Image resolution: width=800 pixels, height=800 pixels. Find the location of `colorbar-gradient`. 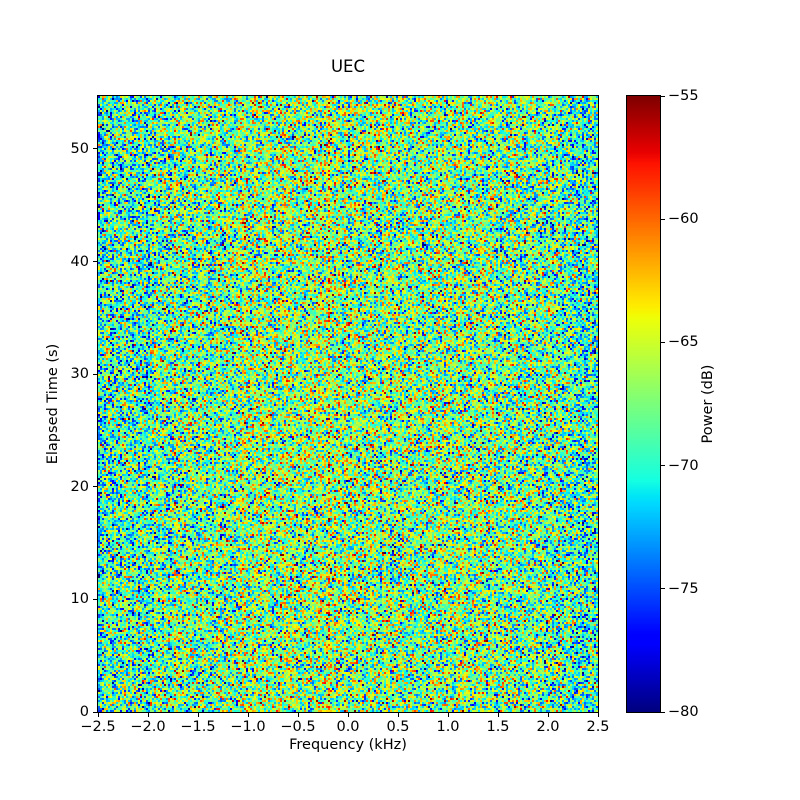

colorbar-gradient is located at coordinates (643, 404).